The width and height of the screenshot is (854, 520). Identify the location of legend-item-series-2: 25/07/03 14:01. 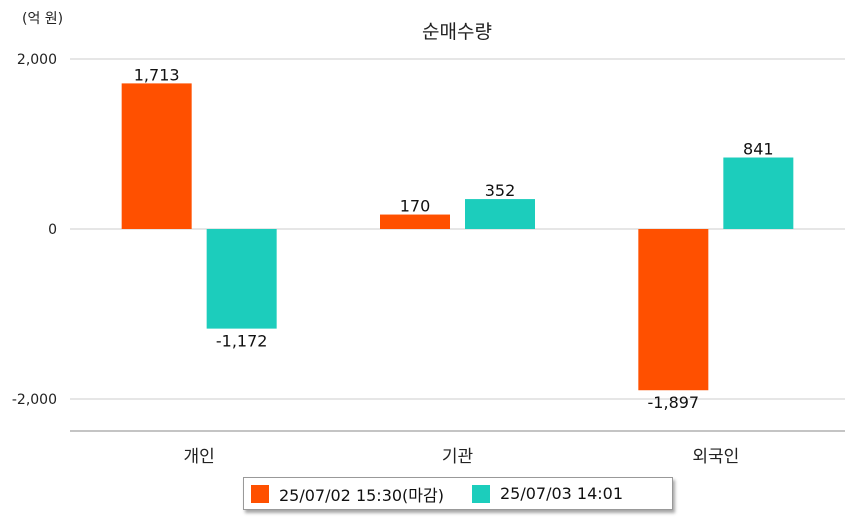
(547, 493).